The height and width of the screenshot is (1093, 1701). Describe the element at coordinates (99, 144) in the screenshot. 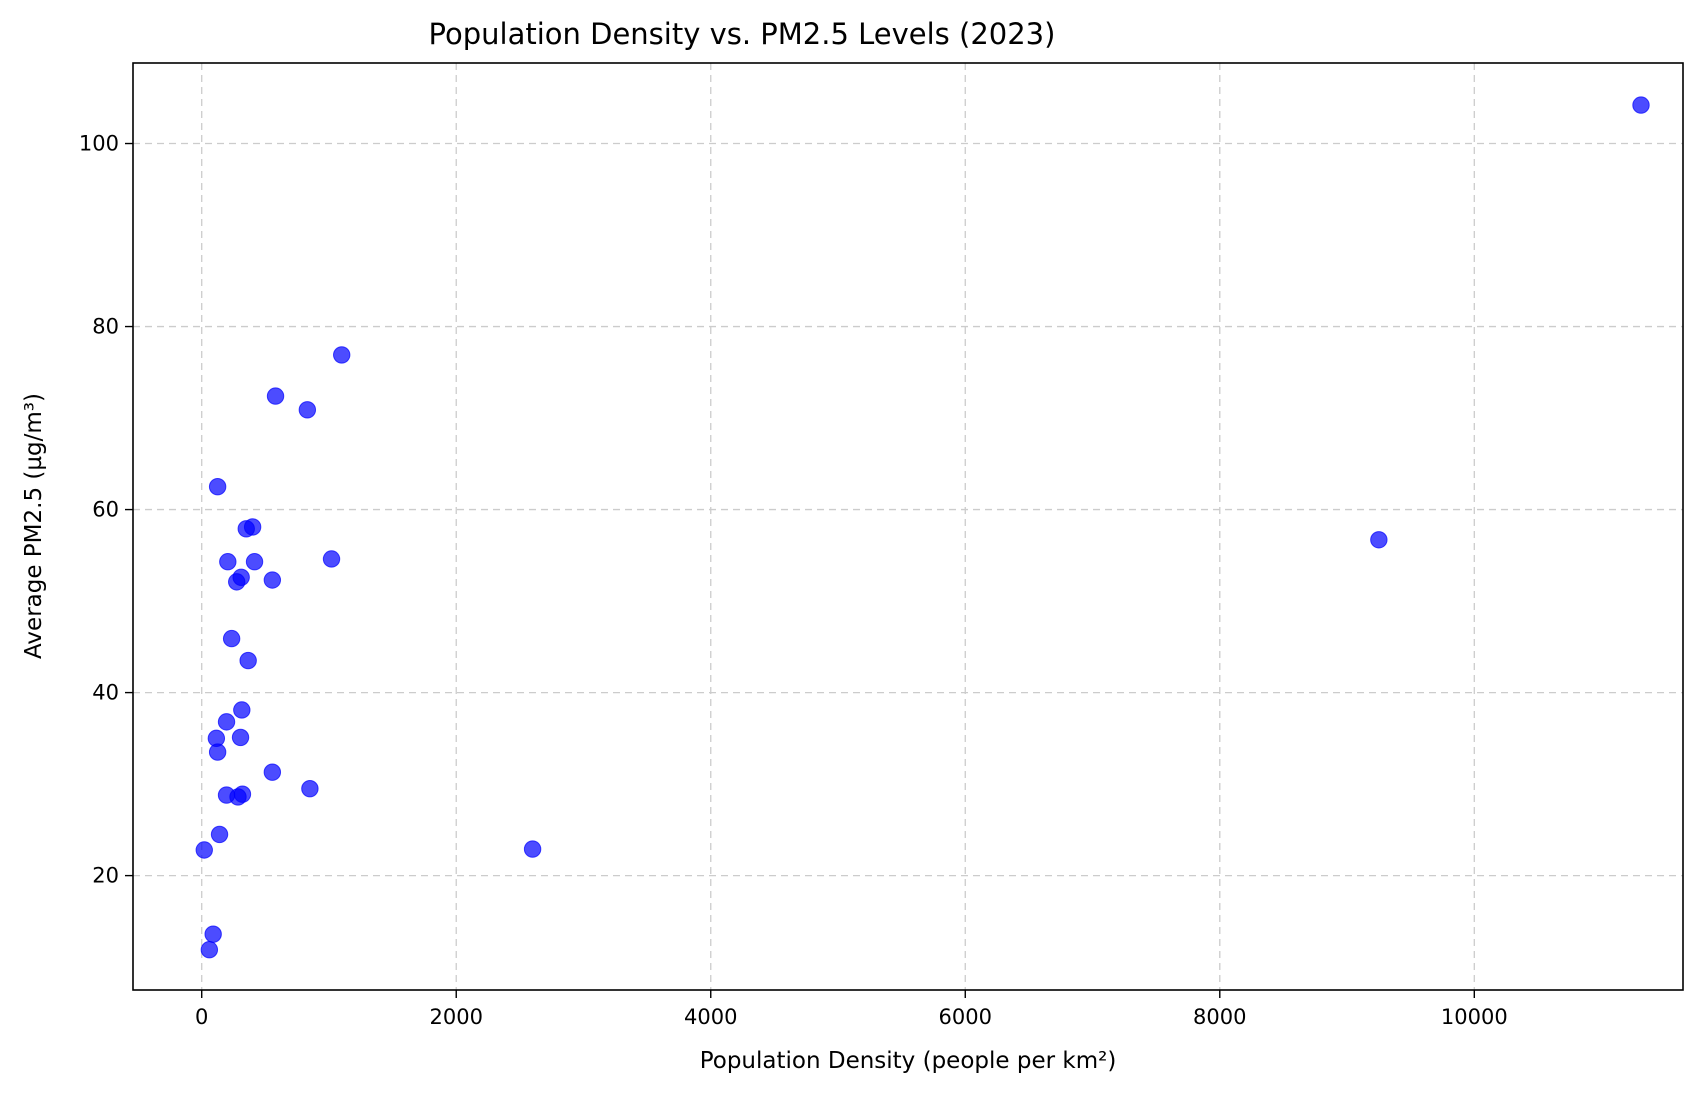

I see `y-tick-label: 100` at that location.